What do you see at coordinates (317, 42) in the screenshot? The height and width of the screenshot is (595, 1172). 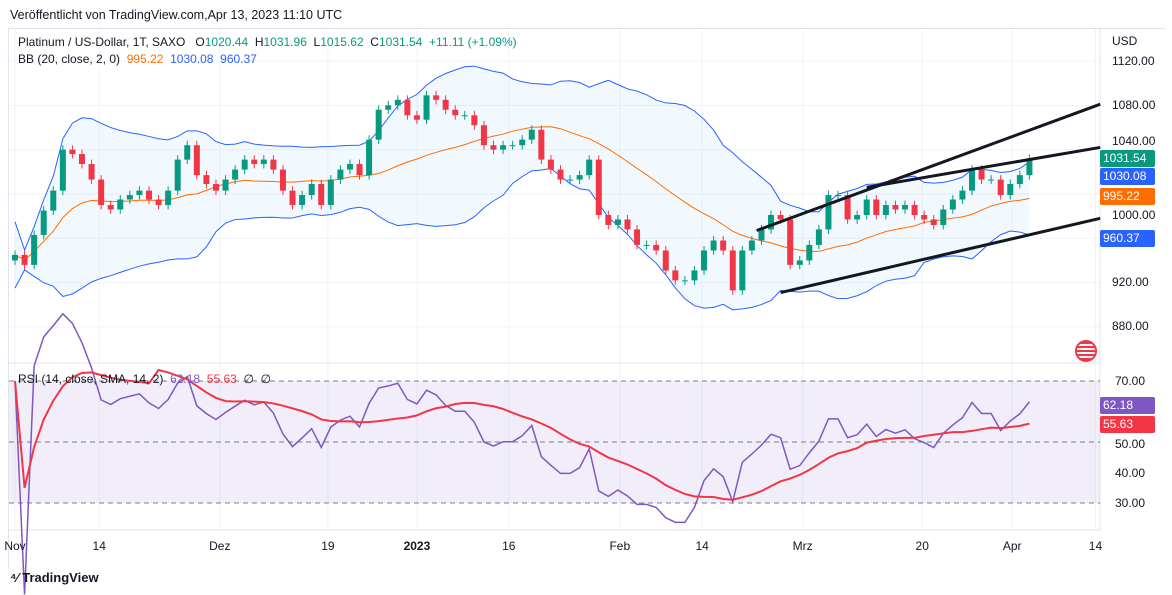 I see `low-label: L` at bounding box center [317, 42].